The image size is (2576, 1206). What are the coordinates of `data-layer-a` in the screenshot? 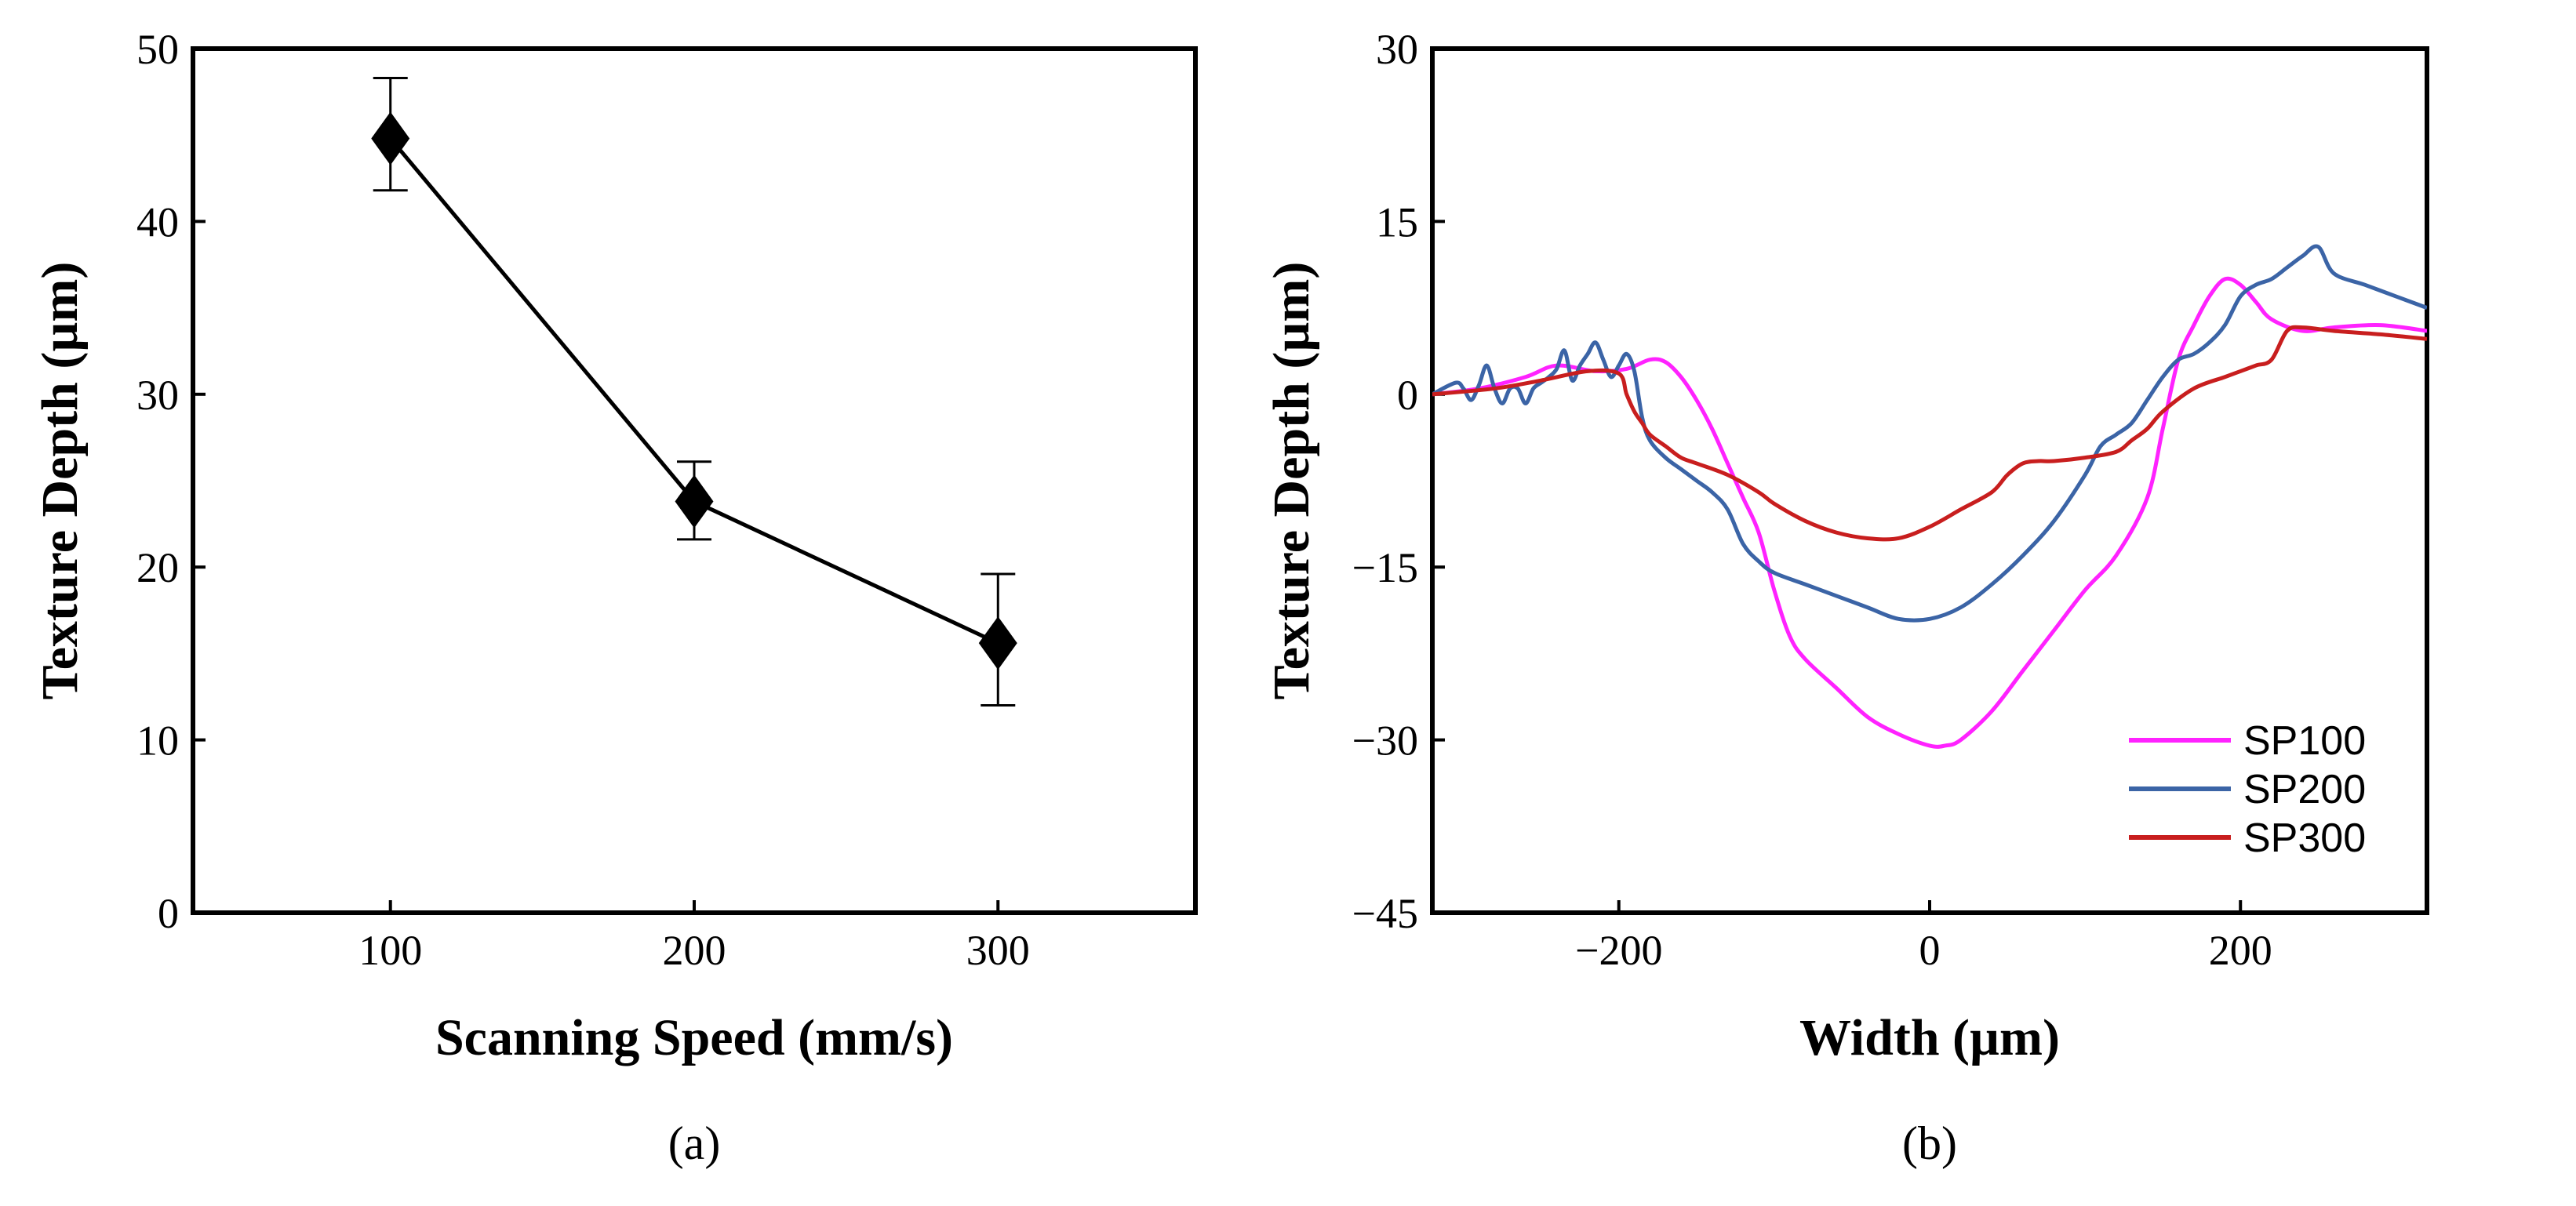 It's located at (694, 391).